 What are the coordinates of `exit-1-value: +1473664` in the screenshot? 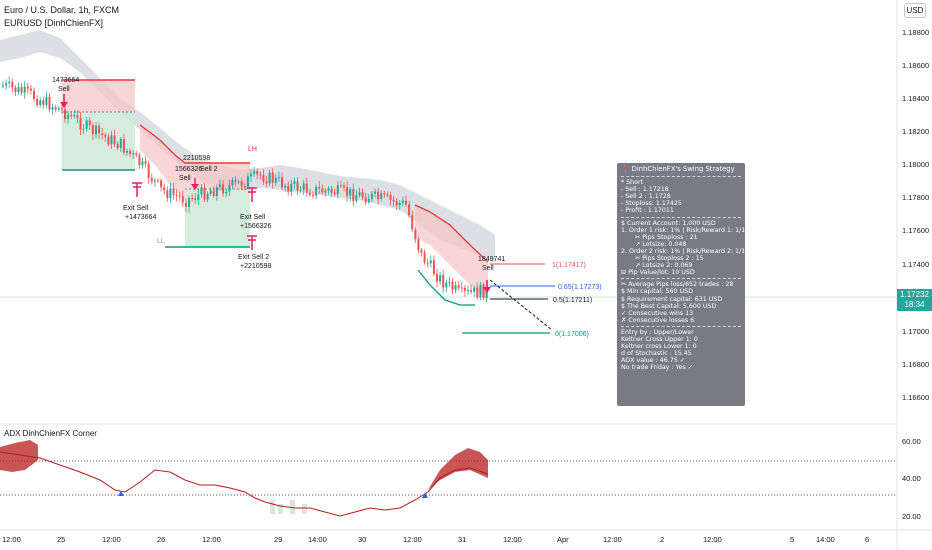 It's located at (140, 217).